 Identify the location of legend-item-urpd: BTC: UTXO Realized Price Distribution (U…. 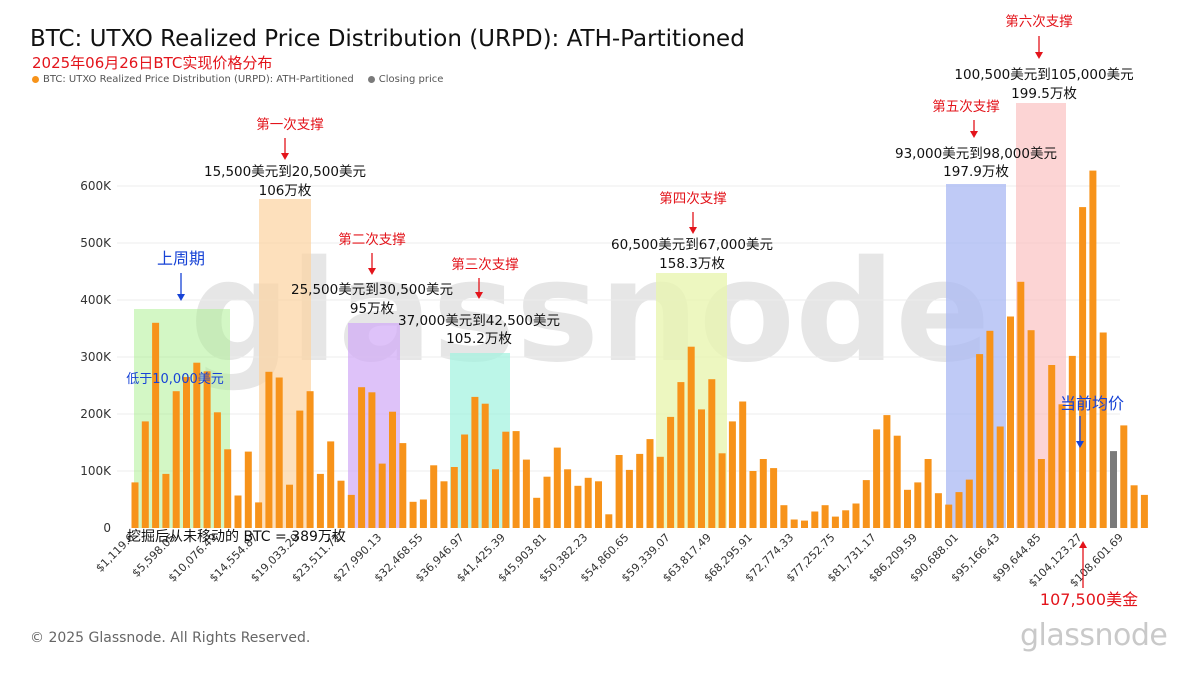
(193, 79).